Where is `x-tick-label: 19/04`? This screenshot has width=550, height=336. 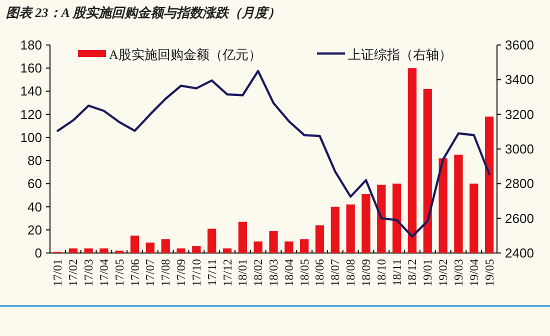 x-tick-label: 19/04 is located at coordinates (473, 272).